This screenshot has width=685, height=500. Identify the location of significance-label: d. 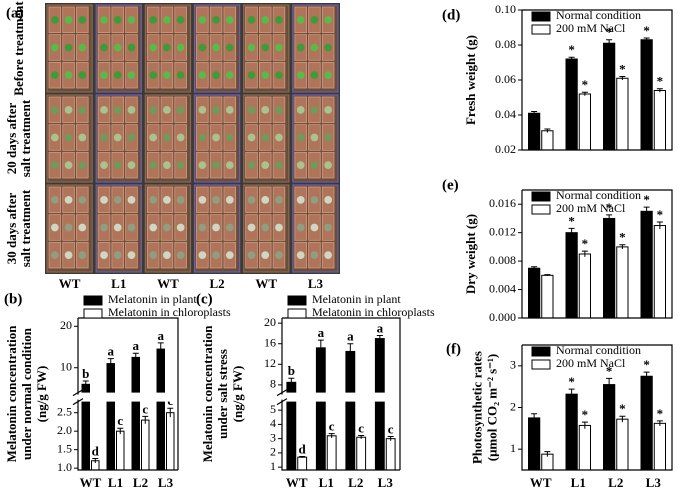
(303, 448).